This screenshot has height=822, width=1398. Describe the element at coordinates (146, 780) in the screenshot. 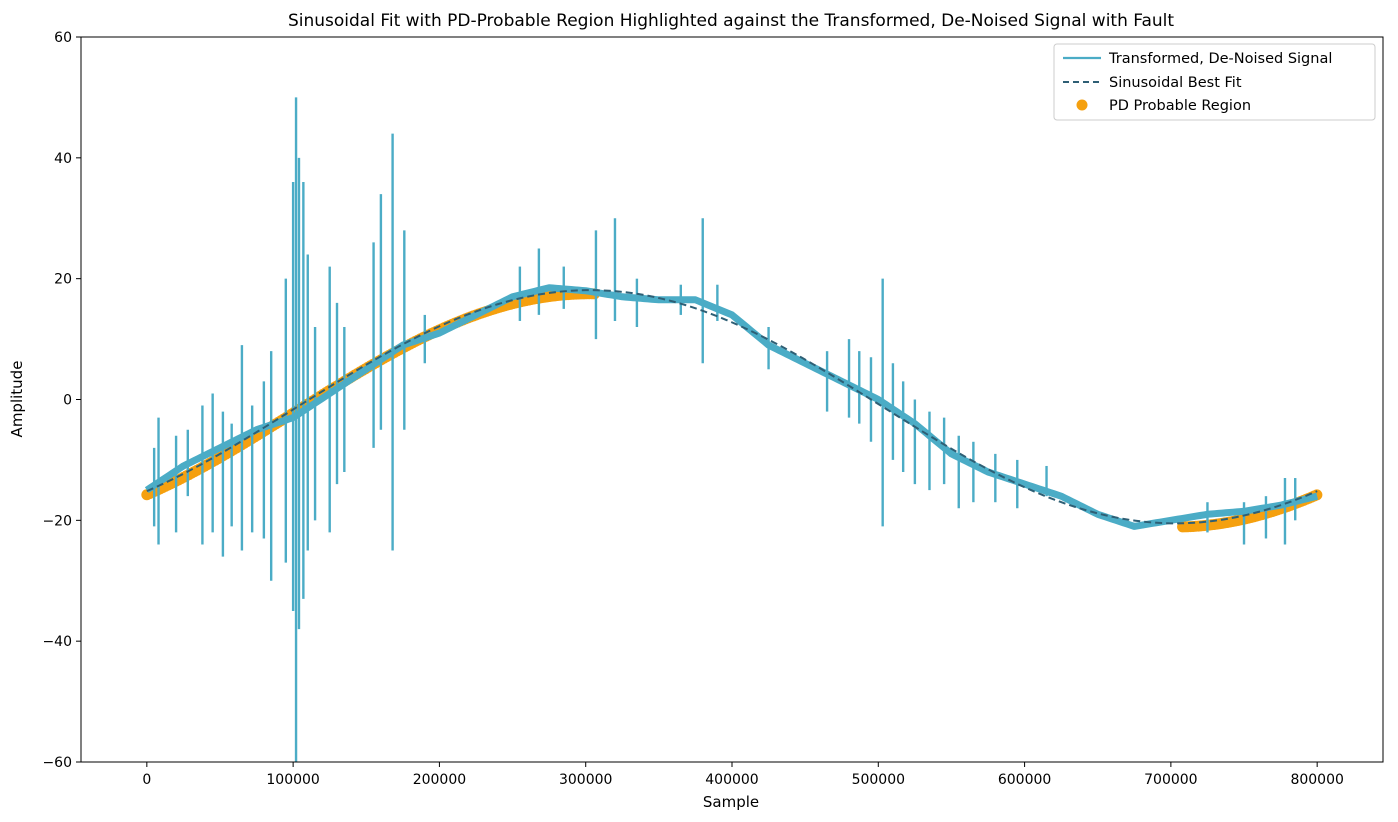

I see `x-tick-label: 0` at that location.